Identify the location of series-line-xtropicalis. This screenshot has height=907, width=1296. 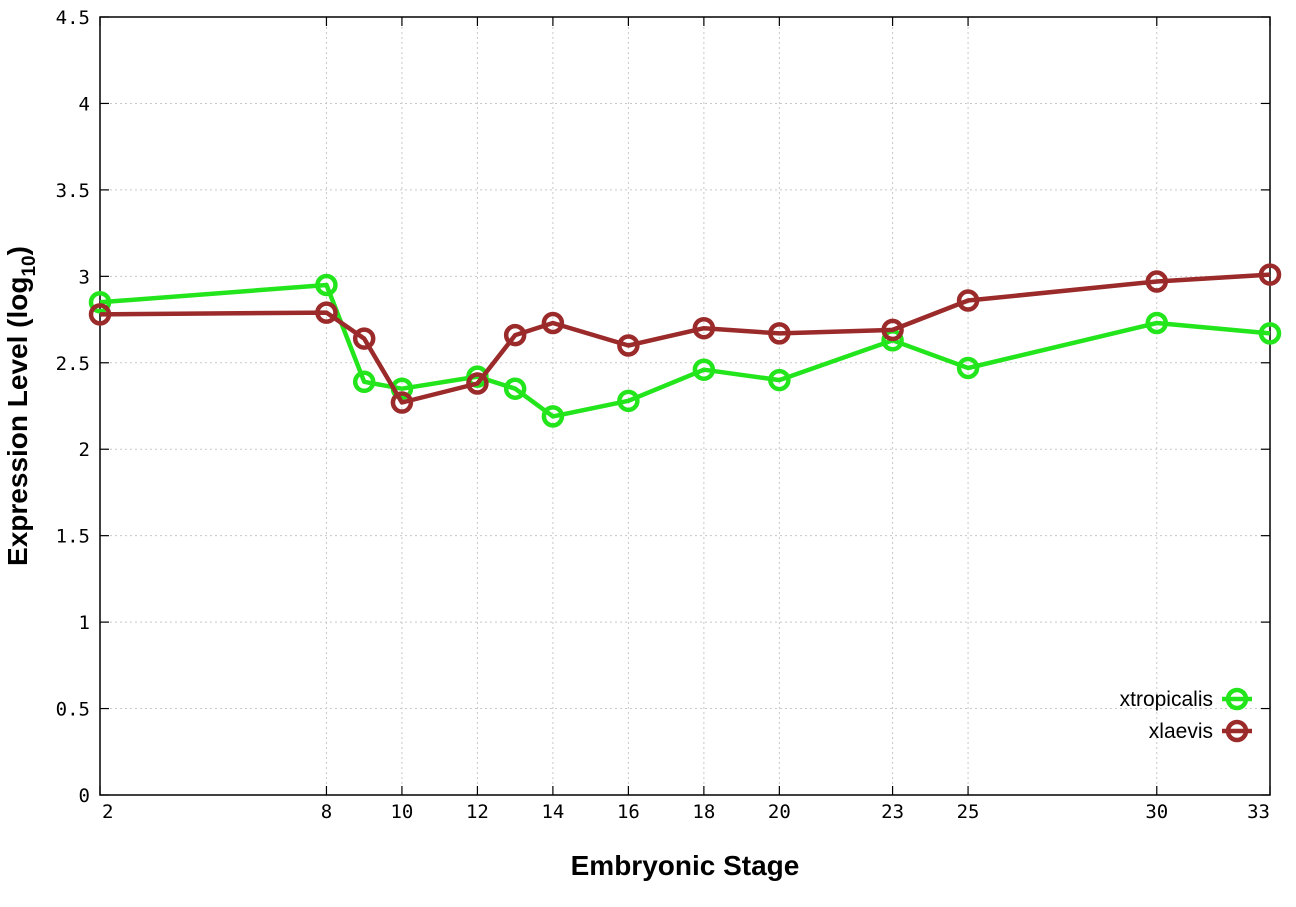
(685, 350).